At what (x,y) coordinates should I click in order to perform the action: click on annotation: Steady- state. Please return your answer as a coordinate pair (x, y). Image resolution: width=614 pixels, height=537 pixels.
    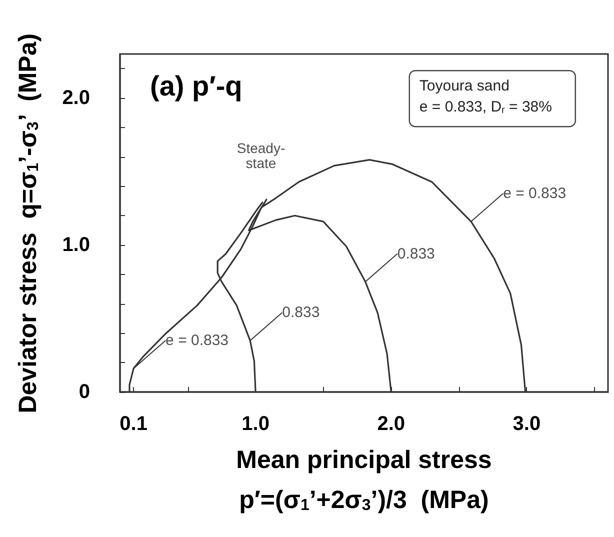
    Looking at the image, I should click on (261, 155).